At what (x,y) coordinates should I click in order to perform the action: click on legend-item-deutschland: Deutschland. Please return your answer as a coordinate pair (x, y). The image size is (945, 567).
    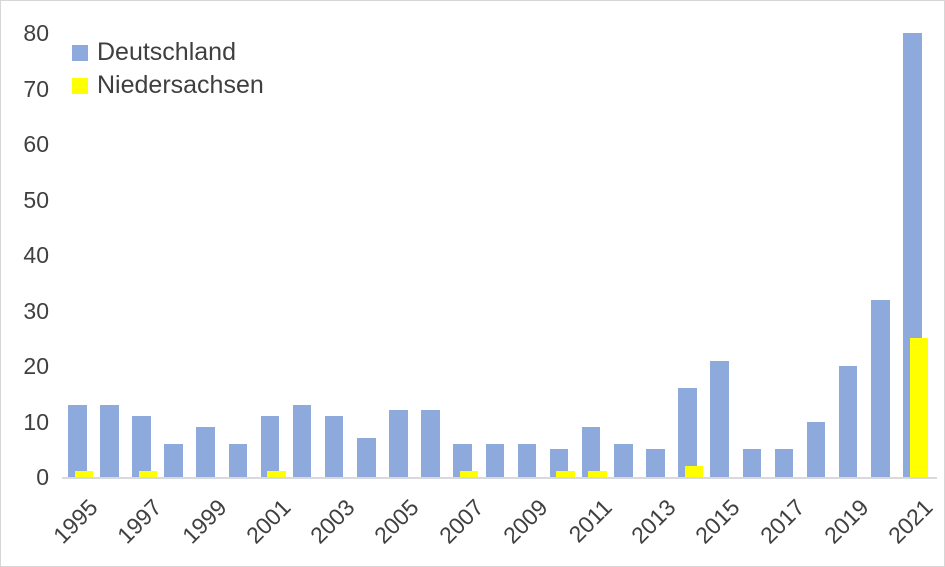
    Looking at the image, I should click on (168, 52).